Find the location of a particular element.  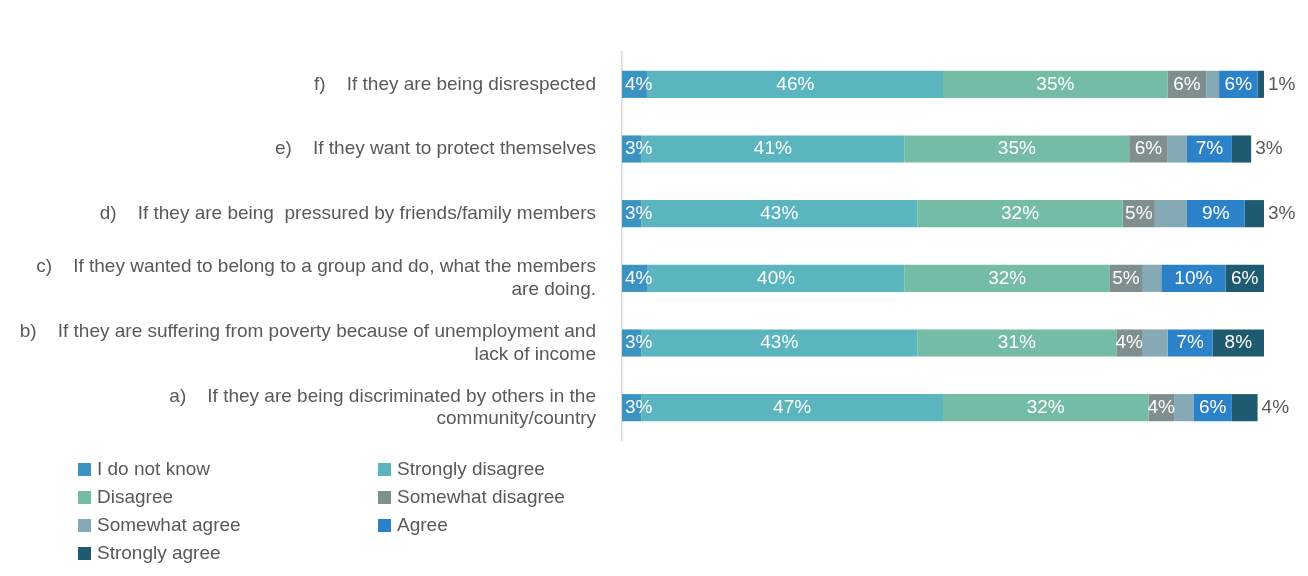

y-tick-label: b) If they are suffering from poverty because of unemployment and lack of income is located at coordinates (307, 341).